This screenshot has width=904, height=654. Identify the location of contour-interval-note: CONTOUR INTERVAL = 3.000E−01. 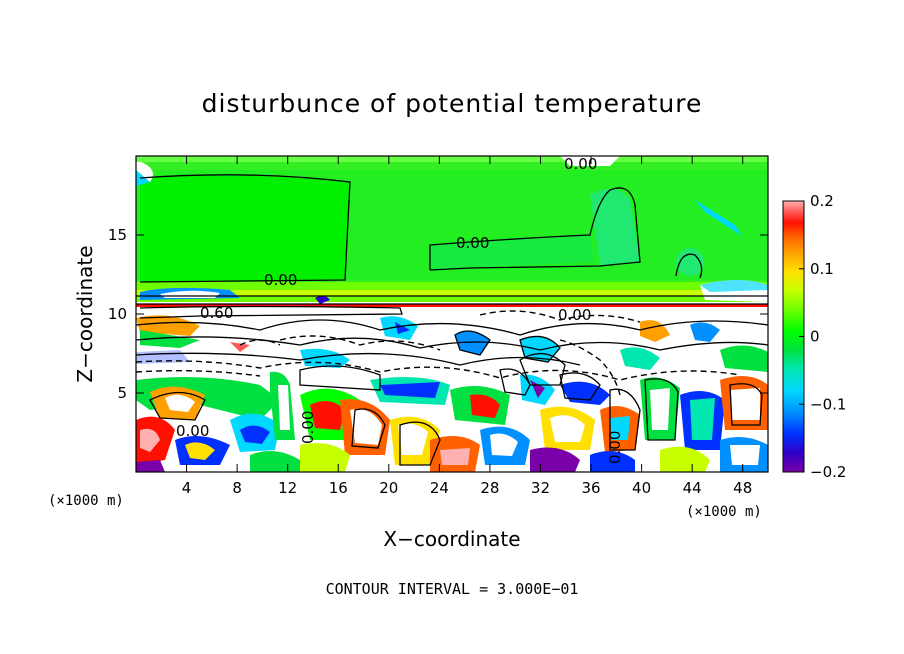
(452, 589).